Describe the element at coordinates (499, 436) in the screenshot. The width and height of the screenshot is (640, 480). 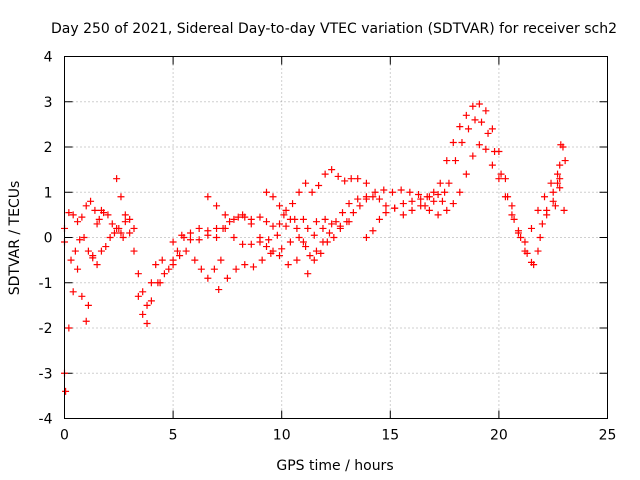
I see `x-tick-label: 20` at that location.